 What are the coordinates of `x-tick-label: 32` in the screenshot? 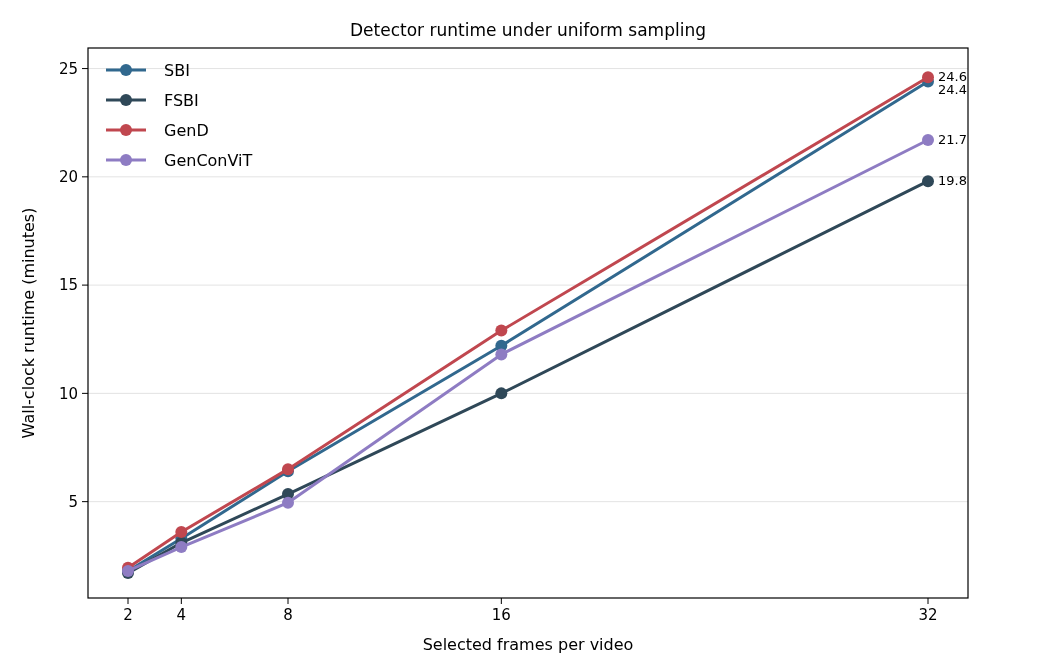 It's located at (928, 615).